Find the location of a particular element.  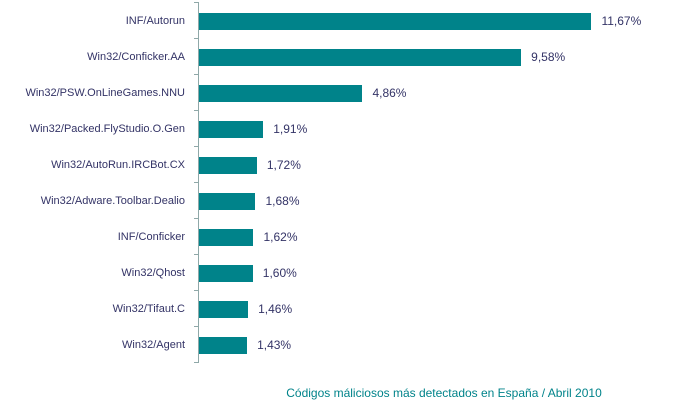

chart-row: Win32/PSW.OnLineGames.NNU 4,86% is located at coordinates (345, 92).